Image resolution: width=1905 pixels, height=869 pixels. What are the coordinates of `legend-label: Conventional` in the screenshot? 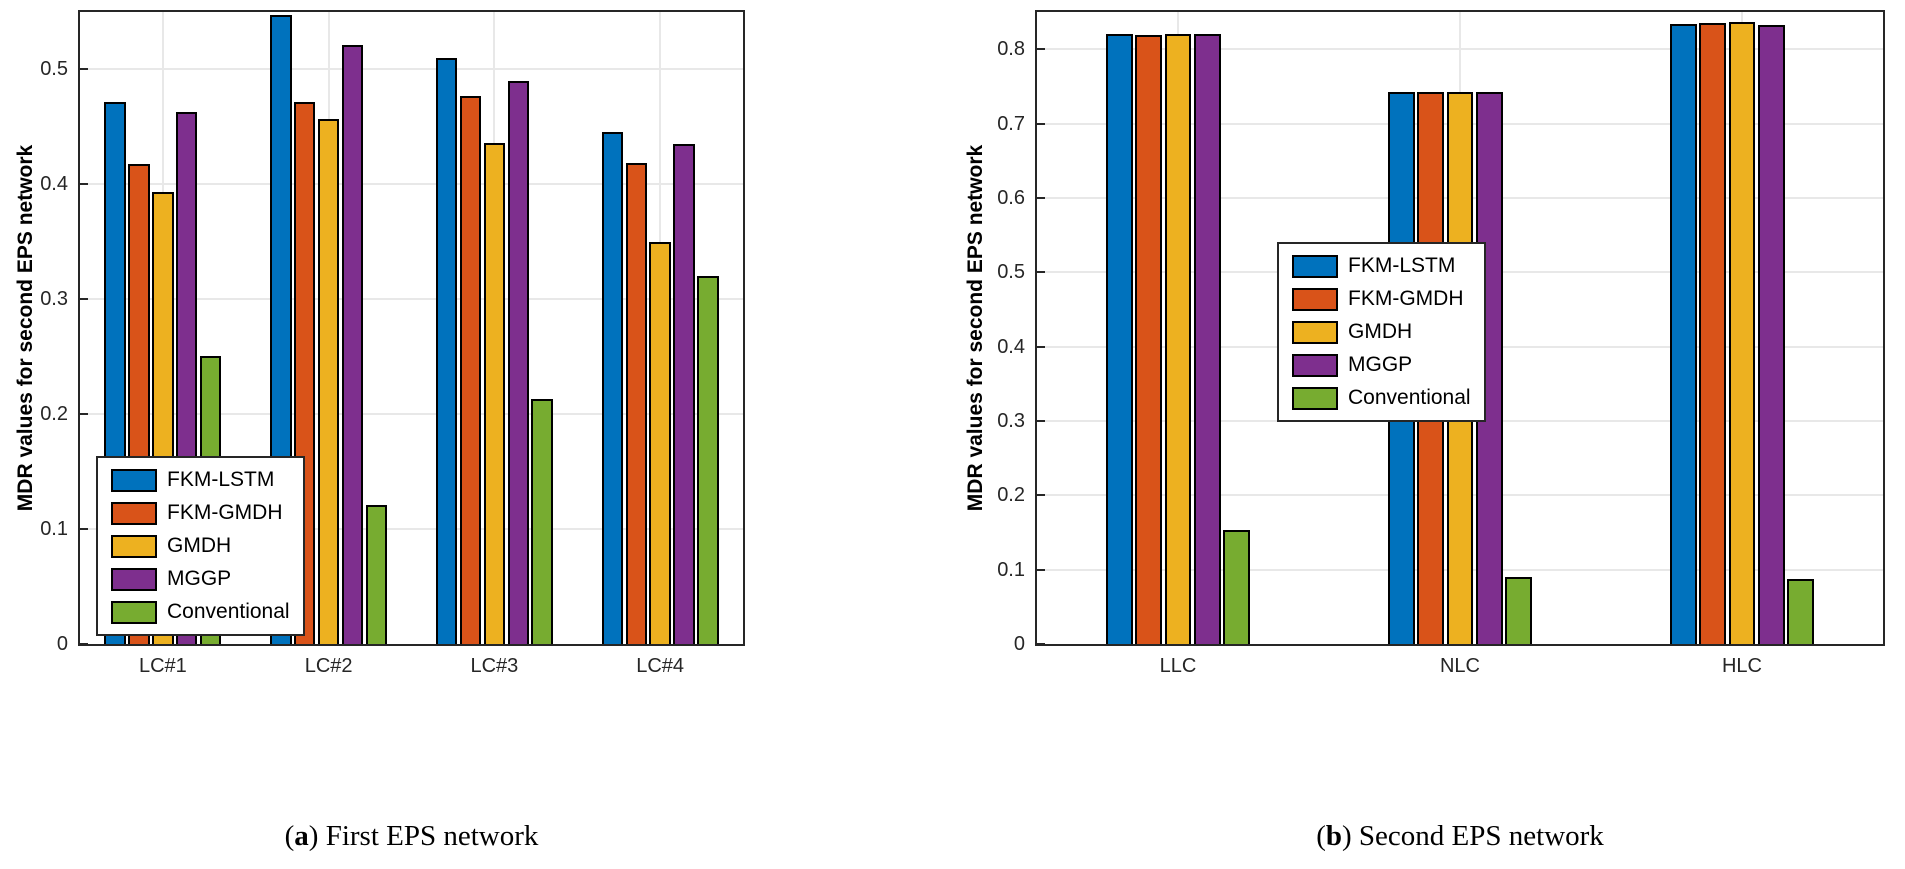 It's located at (1409, 397).